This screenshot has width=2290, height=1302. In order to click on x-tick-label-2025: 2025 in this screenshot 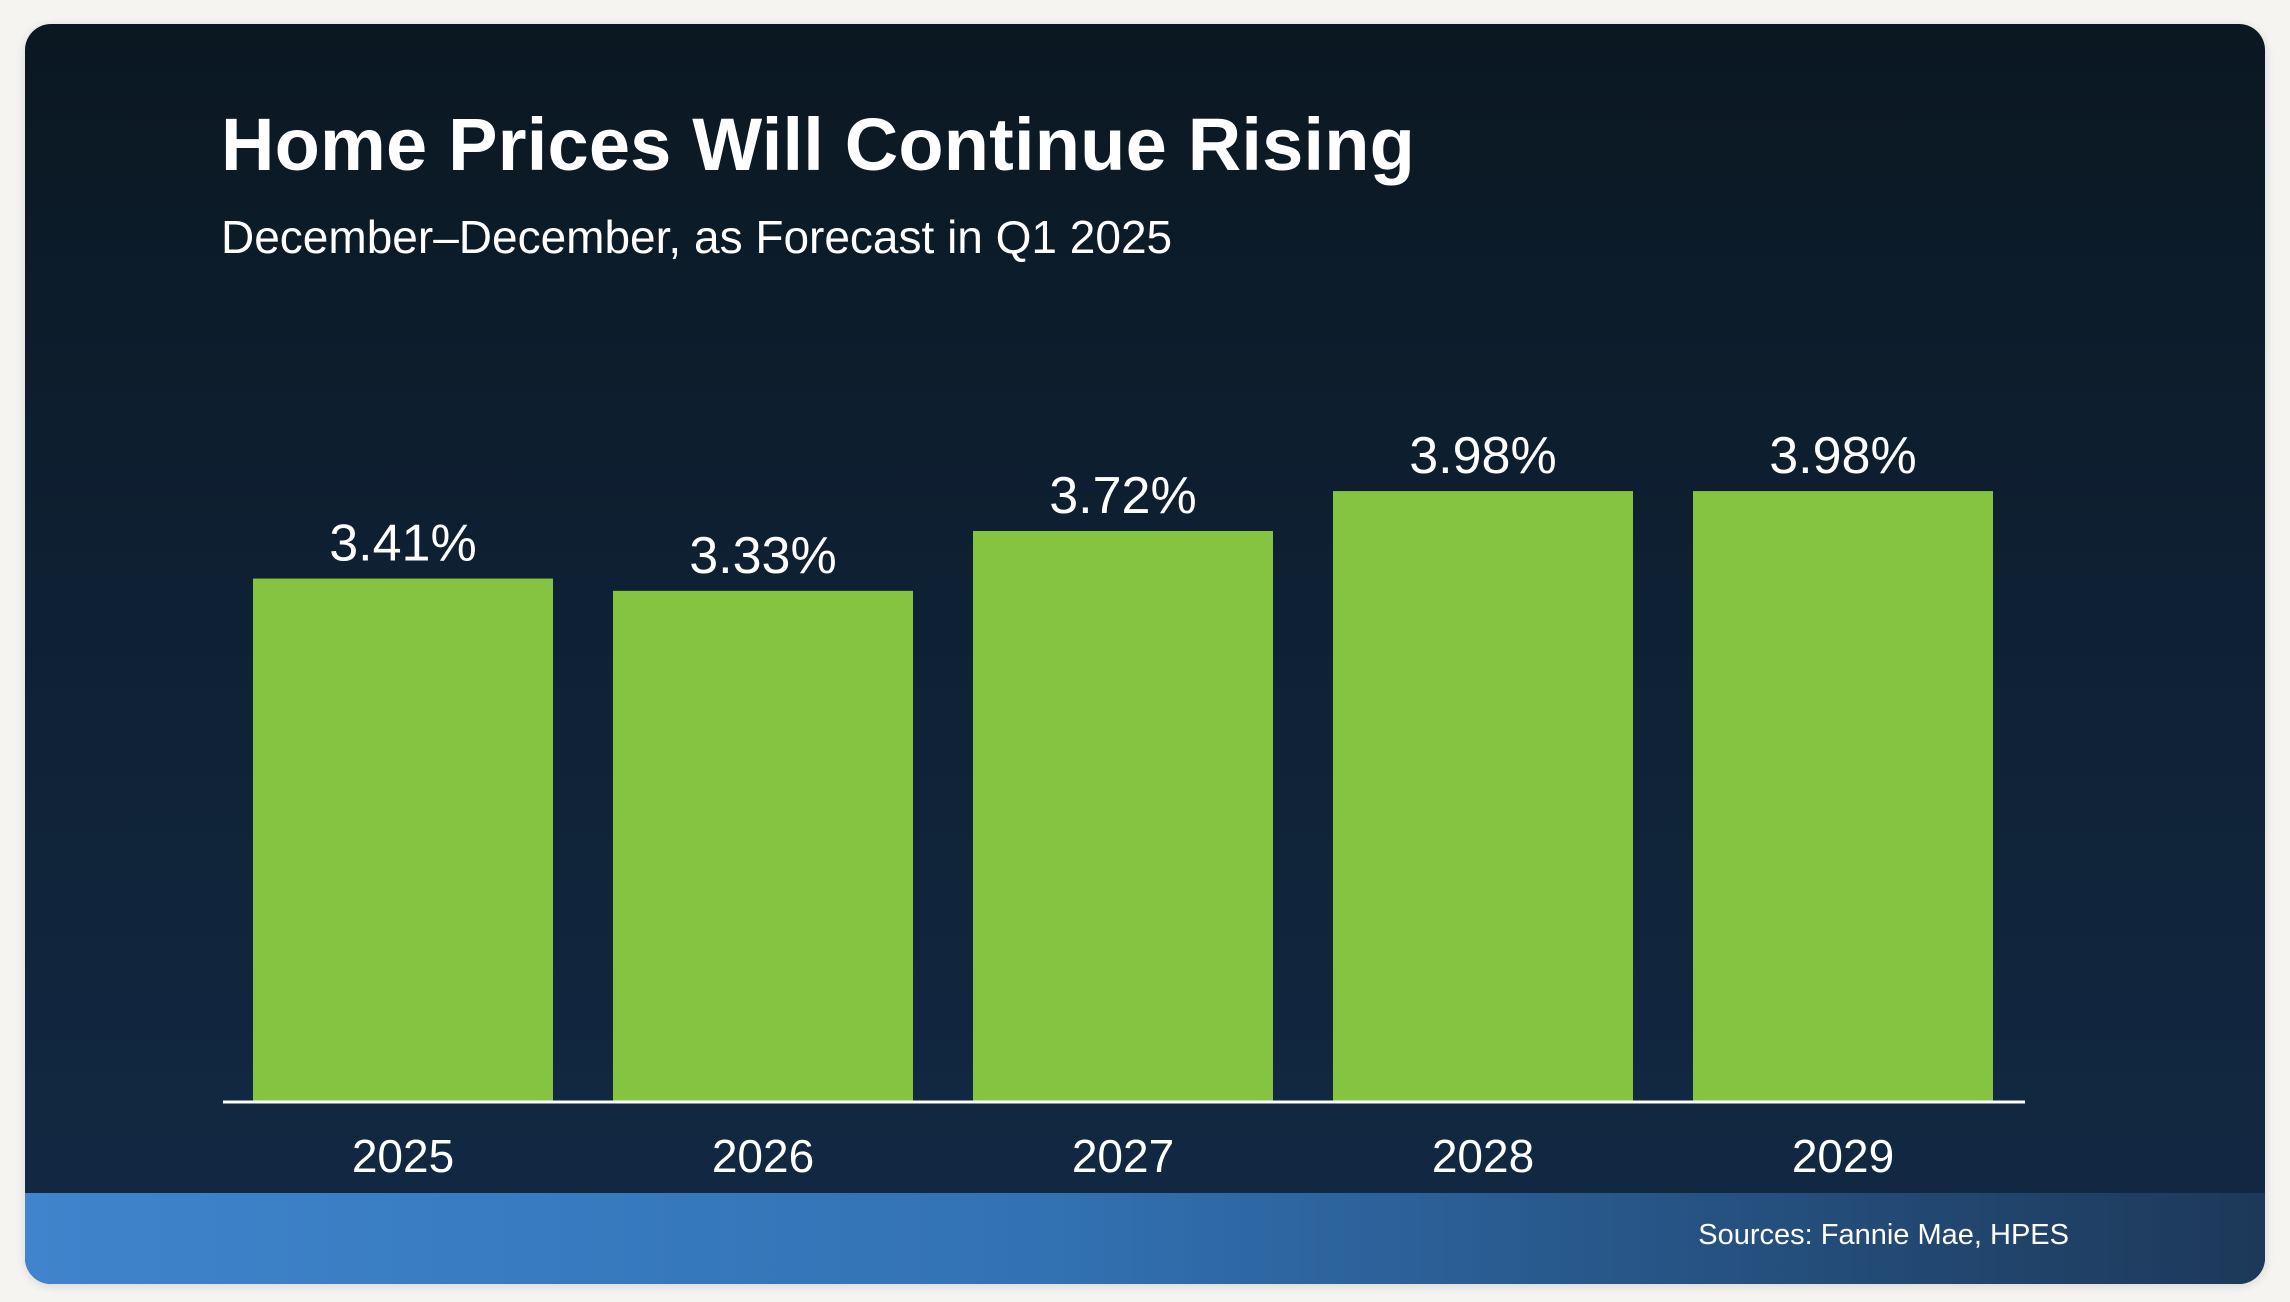, I will do `click(403, 1156)`.